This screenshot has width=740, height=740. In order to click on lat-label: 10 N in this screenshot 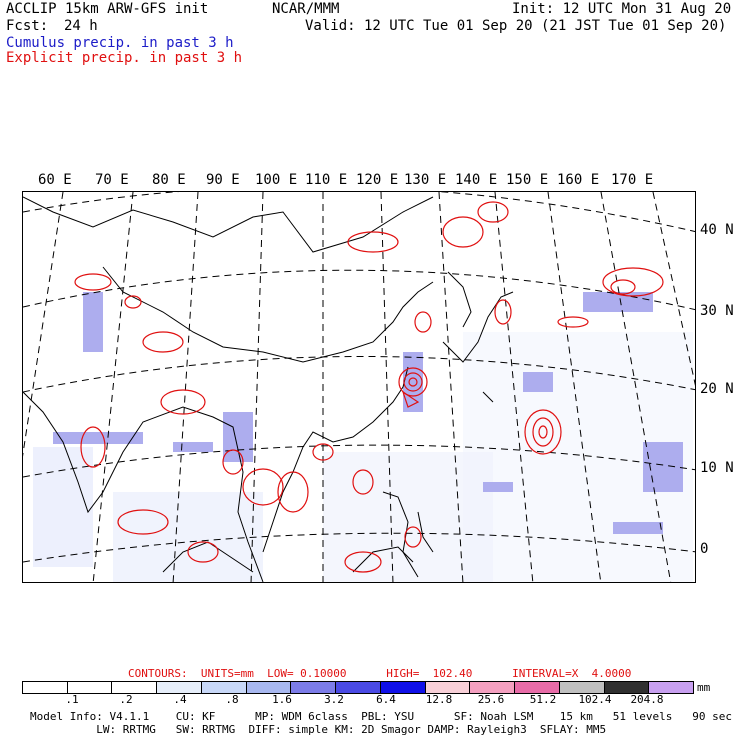, I will do `click(717, 468)`.